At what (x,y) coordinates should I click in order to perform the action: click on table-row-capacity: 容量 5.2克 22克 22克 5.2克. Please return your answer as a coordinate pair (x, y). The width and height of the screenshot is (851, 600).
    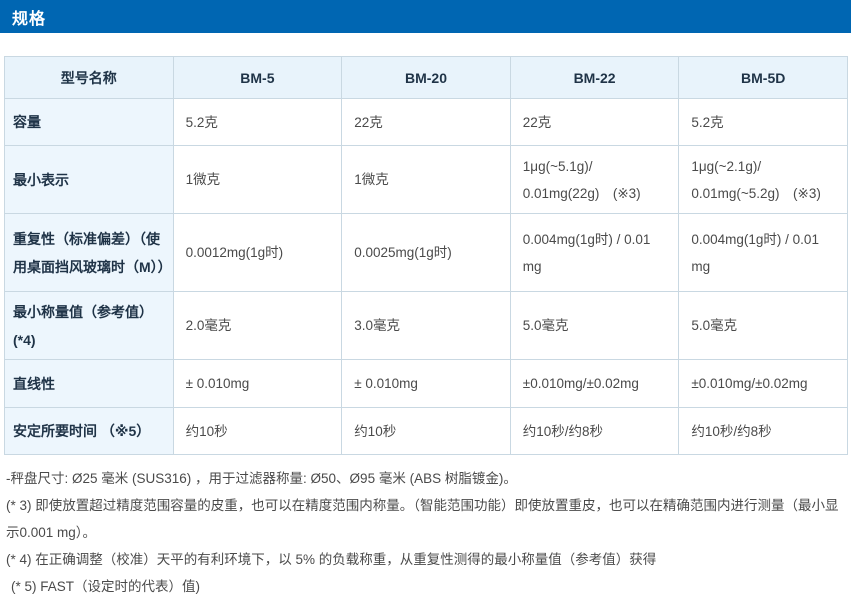
    Looking at the image, I should click on (426, 122).